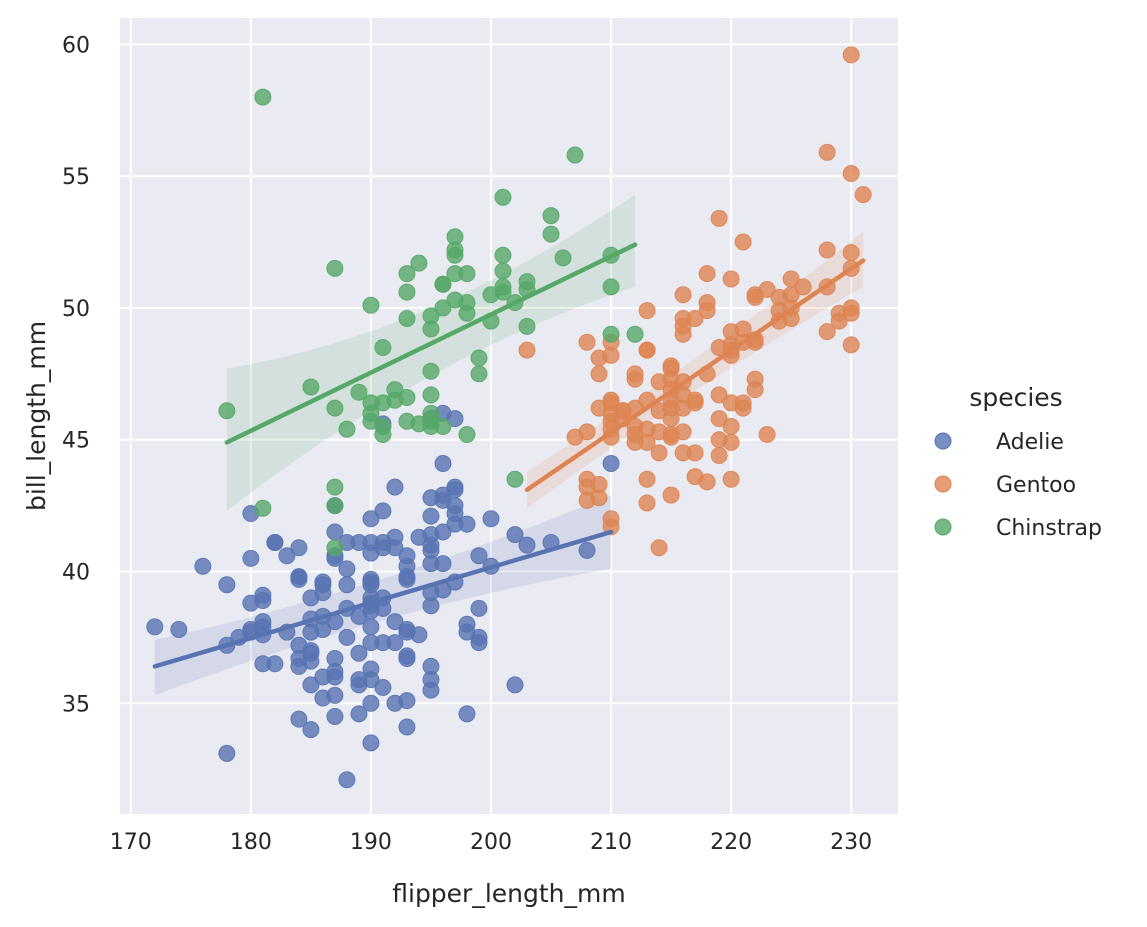  What do you see at coordinates (383, 599) in the screenshot?
I see `fit-line-adelie` at bounding box center [383, 599].